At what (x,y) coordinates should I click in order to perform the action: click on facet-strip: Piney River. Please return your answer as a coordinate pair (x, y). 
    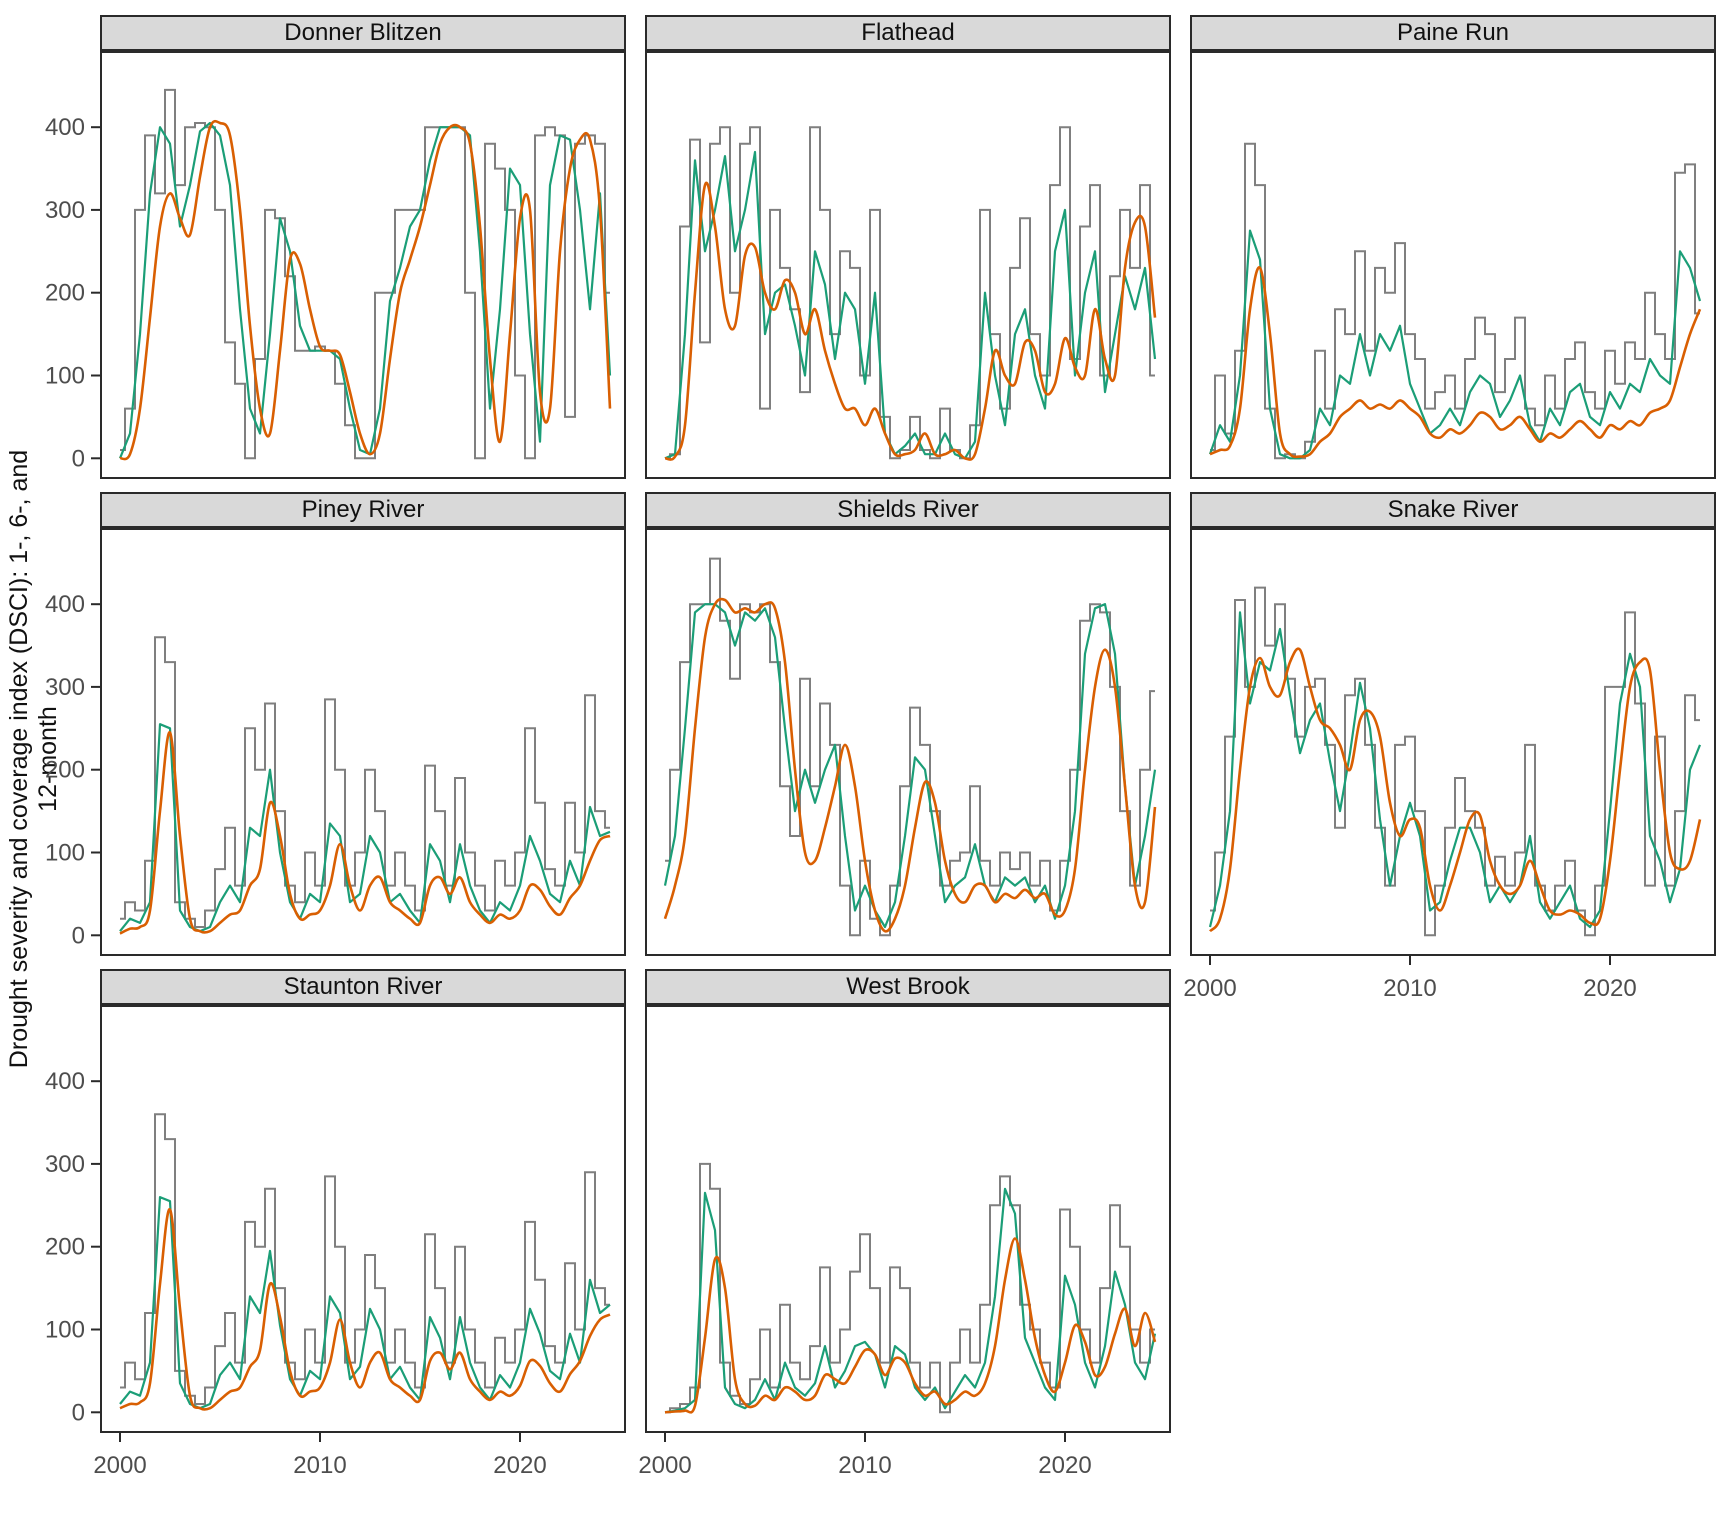
    Looking at the image, I should click on (363, 510).